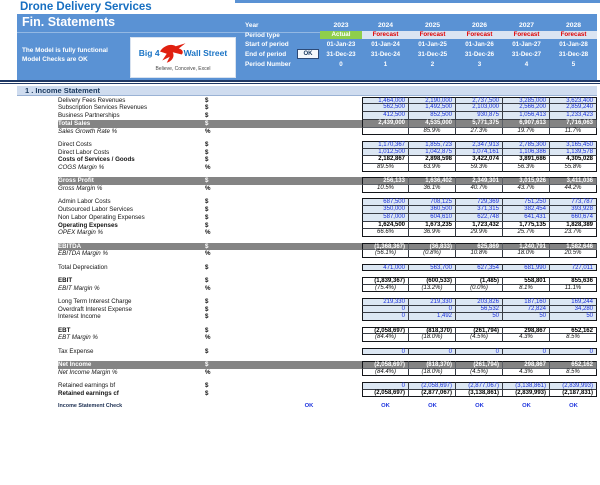 The height and width of the screenshot is (485, 600). Describe the element at coordinates (526, 168) in the screenshot. I see `value-cell: 56.3%` at that location.